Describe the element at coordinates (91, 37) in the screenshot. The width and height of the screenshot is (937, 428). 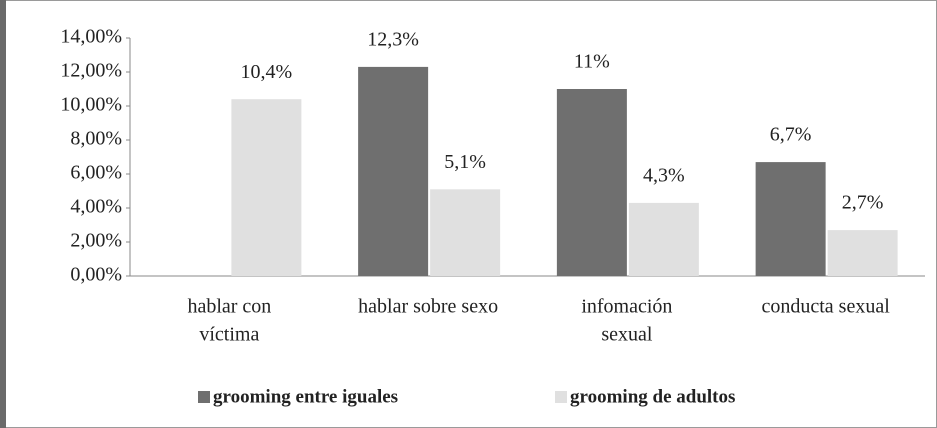
I see `y-tick-label: 14,00%` at that location.